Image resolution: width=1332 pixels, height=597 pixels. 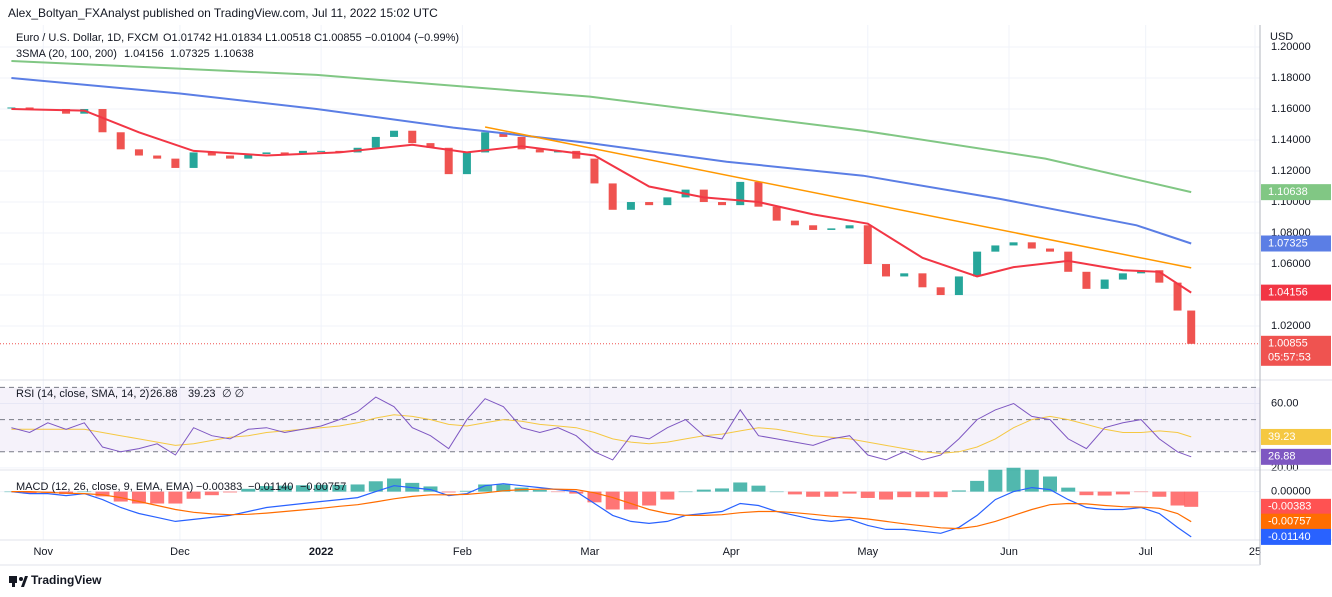 What do you see at coordinates (1291, 140) in the screenshot?
I see `y-tick-label: 1.14000` at bounding box center [1291, 140].